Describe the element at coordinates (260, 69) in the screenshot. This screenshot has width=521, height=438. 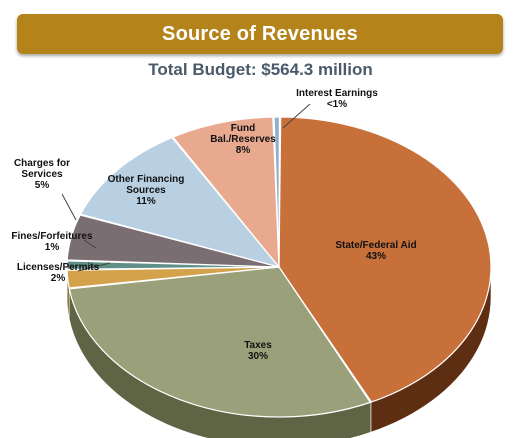
I see `chart-subtitle: Total Budget: $564.3 million` at that location.